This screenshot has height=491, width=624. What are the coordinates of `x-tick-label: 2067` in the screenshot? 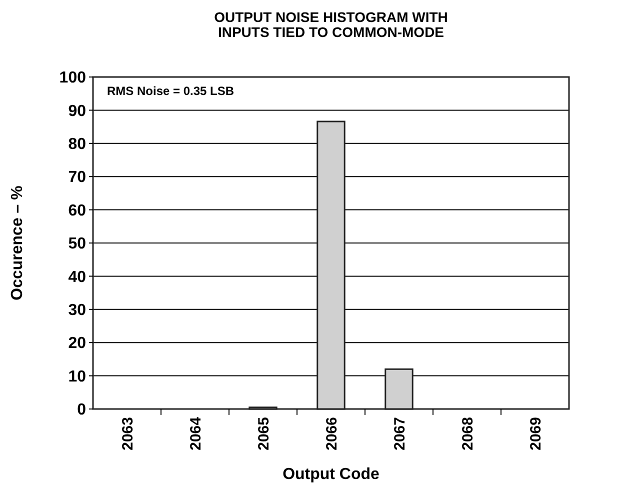 It's located at (399, 433).